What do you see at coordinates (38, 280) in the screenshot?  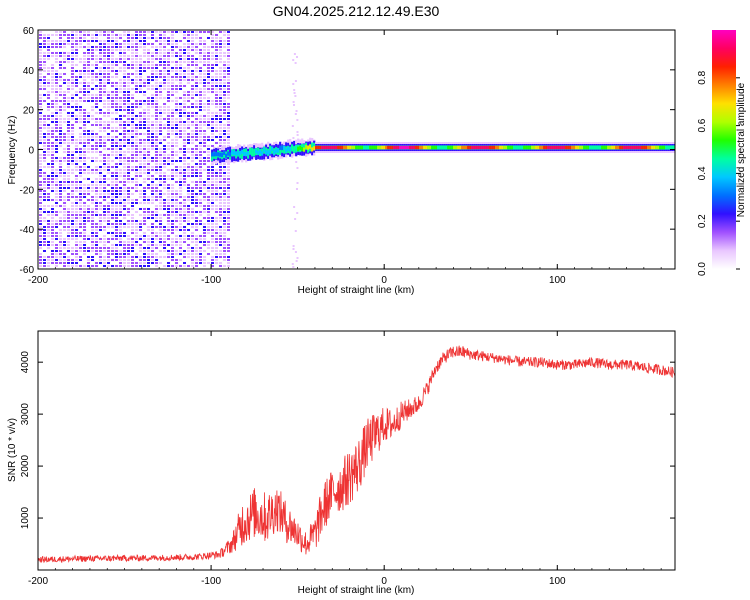 I see `spectrogram-x-tick-label: -200` at bounding box center [38, 280].